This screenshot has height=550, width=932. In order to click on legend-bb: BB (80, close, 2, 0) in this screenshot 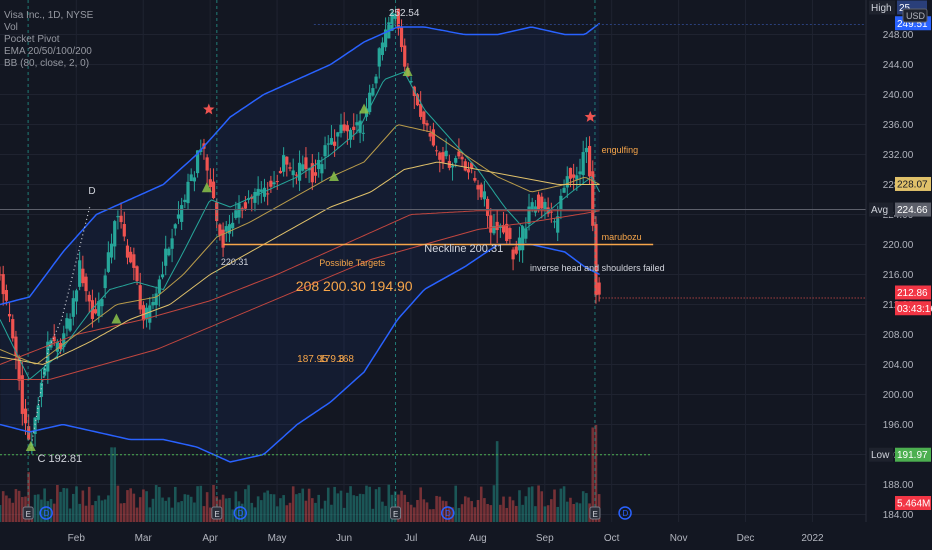, I will do `click(47, 63)`.